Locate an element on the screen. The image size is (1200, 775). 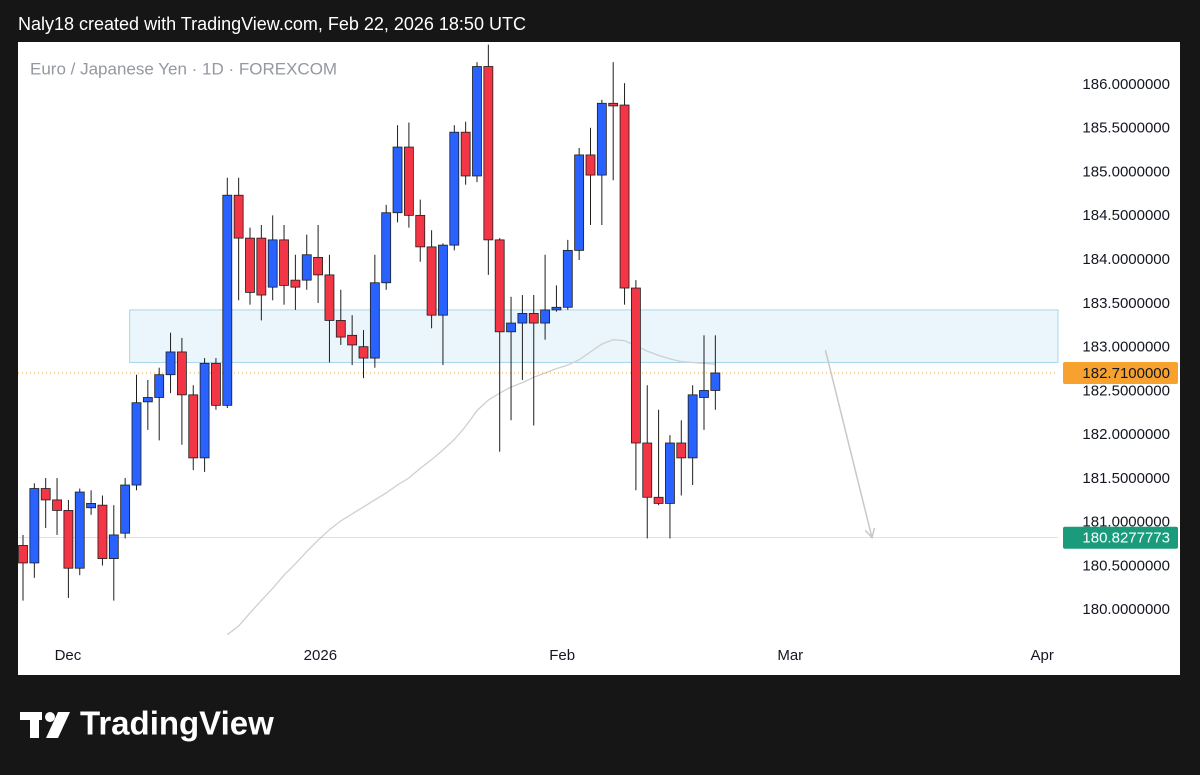
logo-icon is located at coordinates (45, 725).